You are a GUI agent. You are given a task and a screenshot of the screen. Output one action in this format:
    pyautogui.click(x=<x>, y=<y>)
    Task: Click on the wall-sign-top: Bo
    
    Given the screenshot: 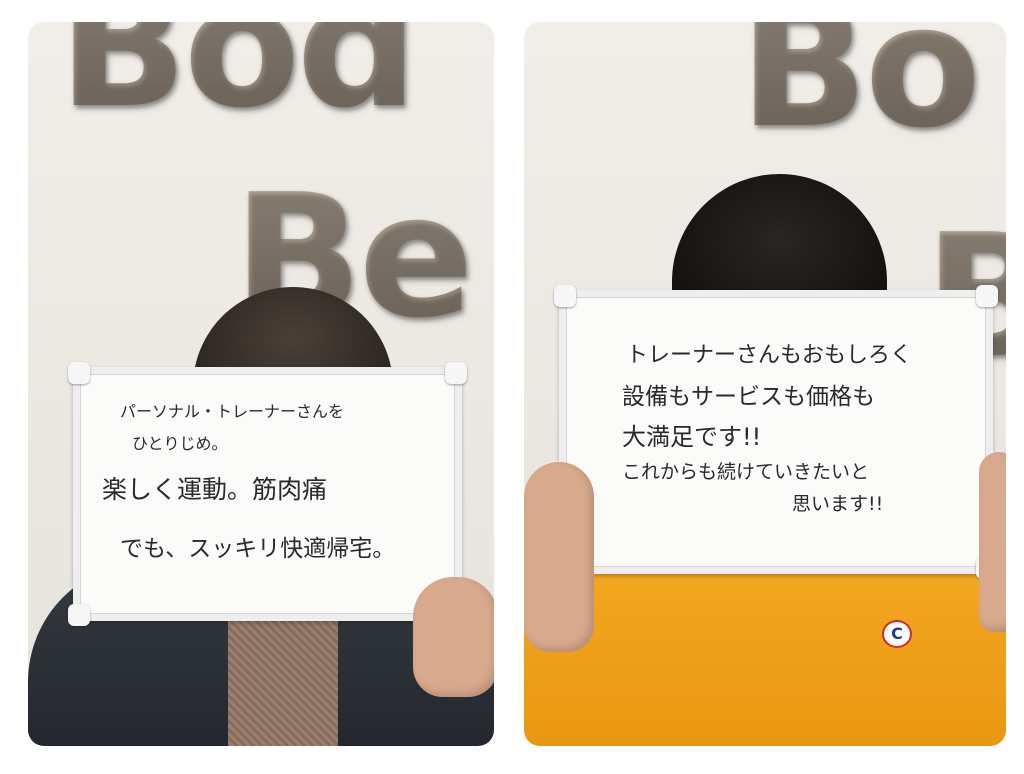 What is the action you would take?
    pyautogui.click(x=860, y=87)
    